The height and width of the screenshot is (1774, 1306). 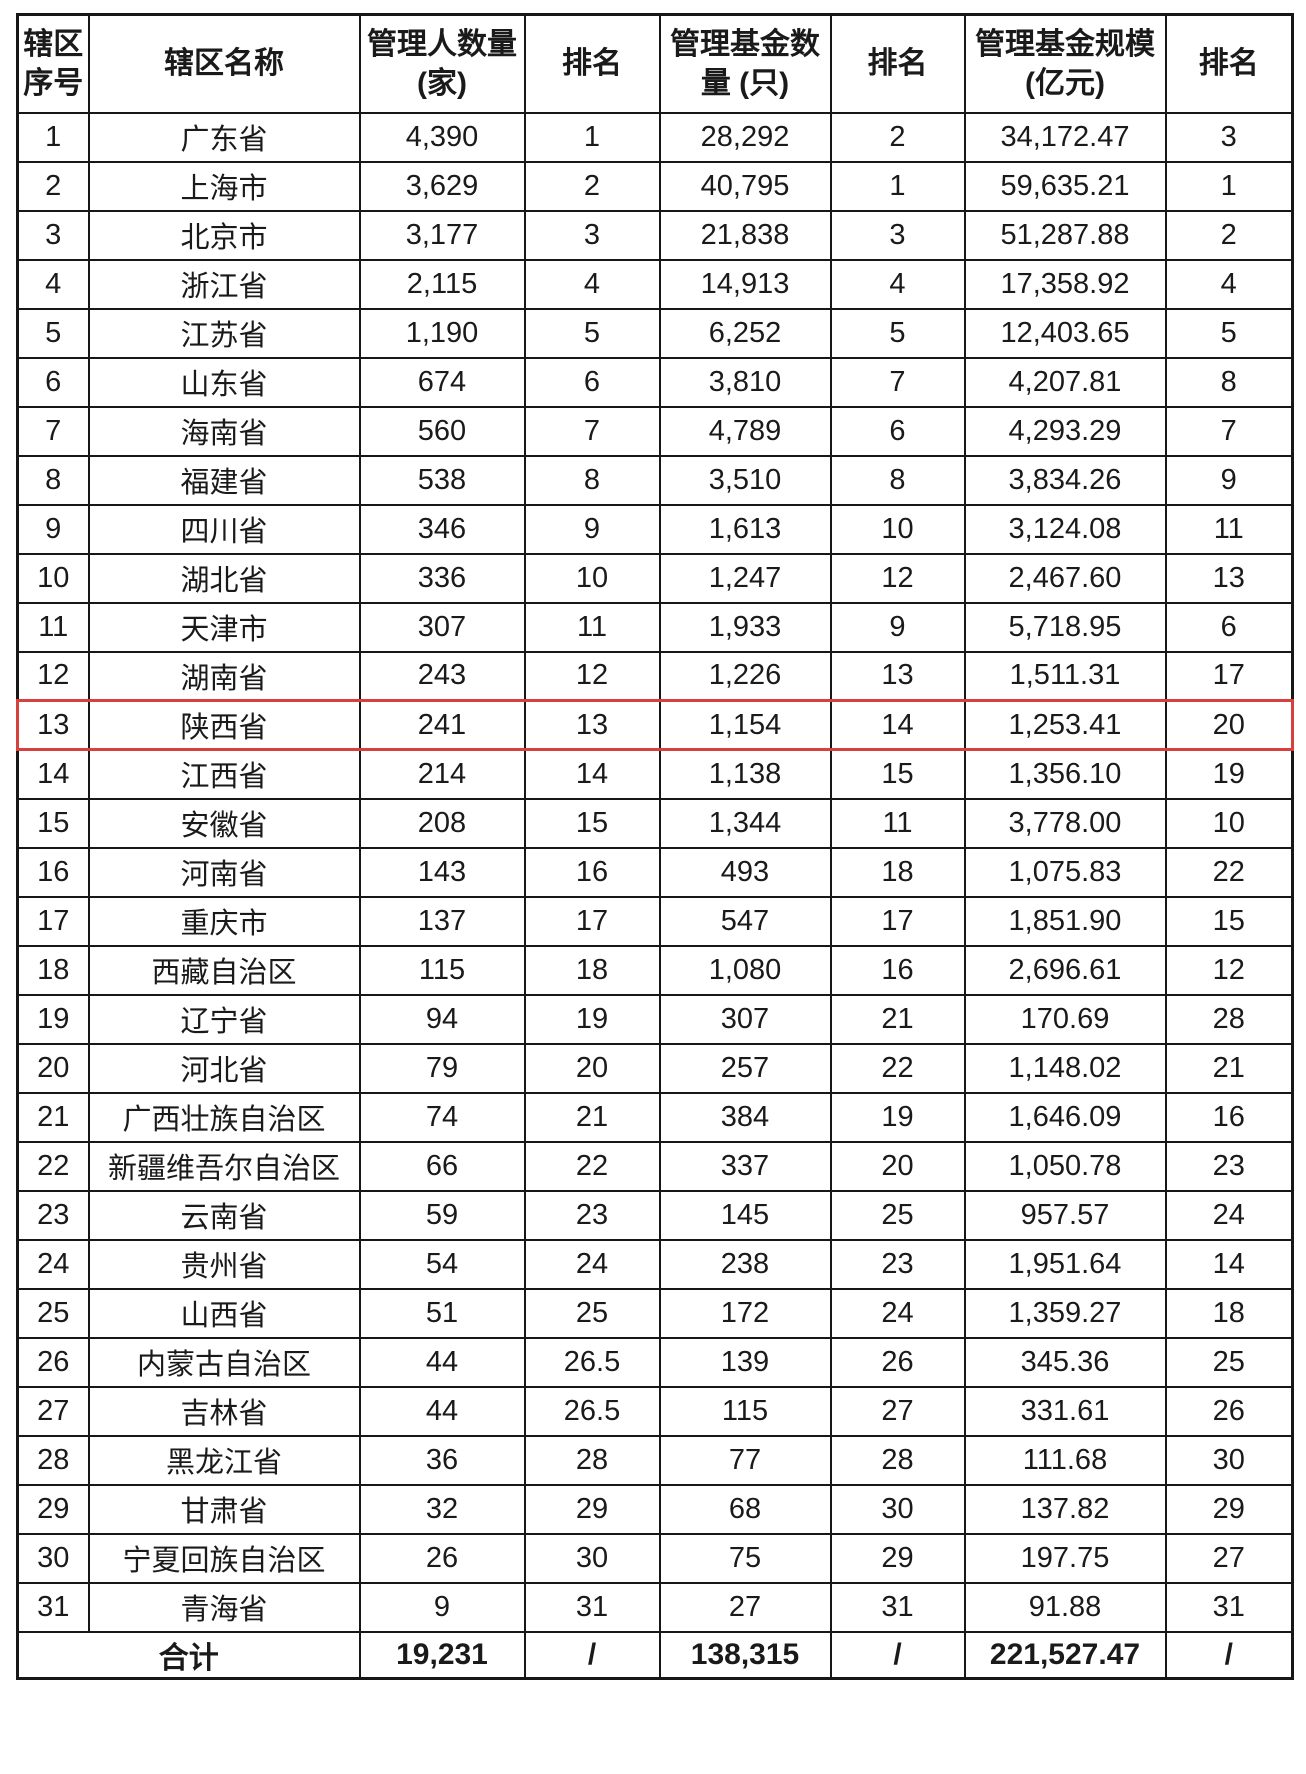 I want to click on fund-count-rank: 6, so click(x=897, y=431).